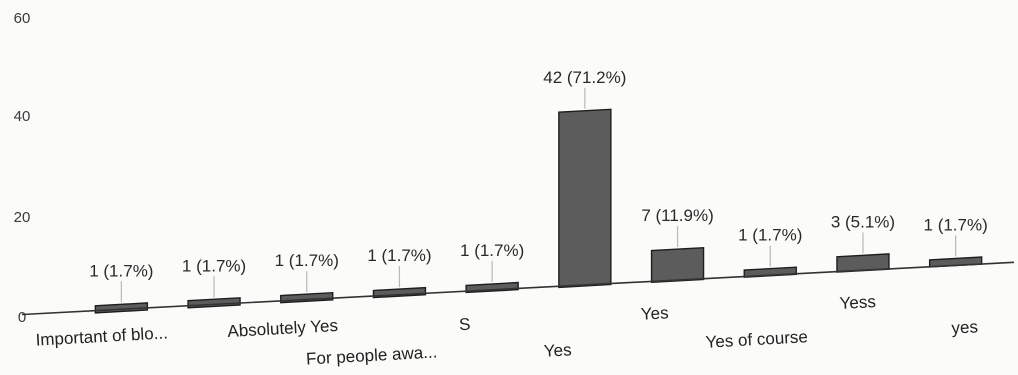 The width and height of the screenshot is (1018, 375). I want to click on x-axis-line, so click(518, 288).